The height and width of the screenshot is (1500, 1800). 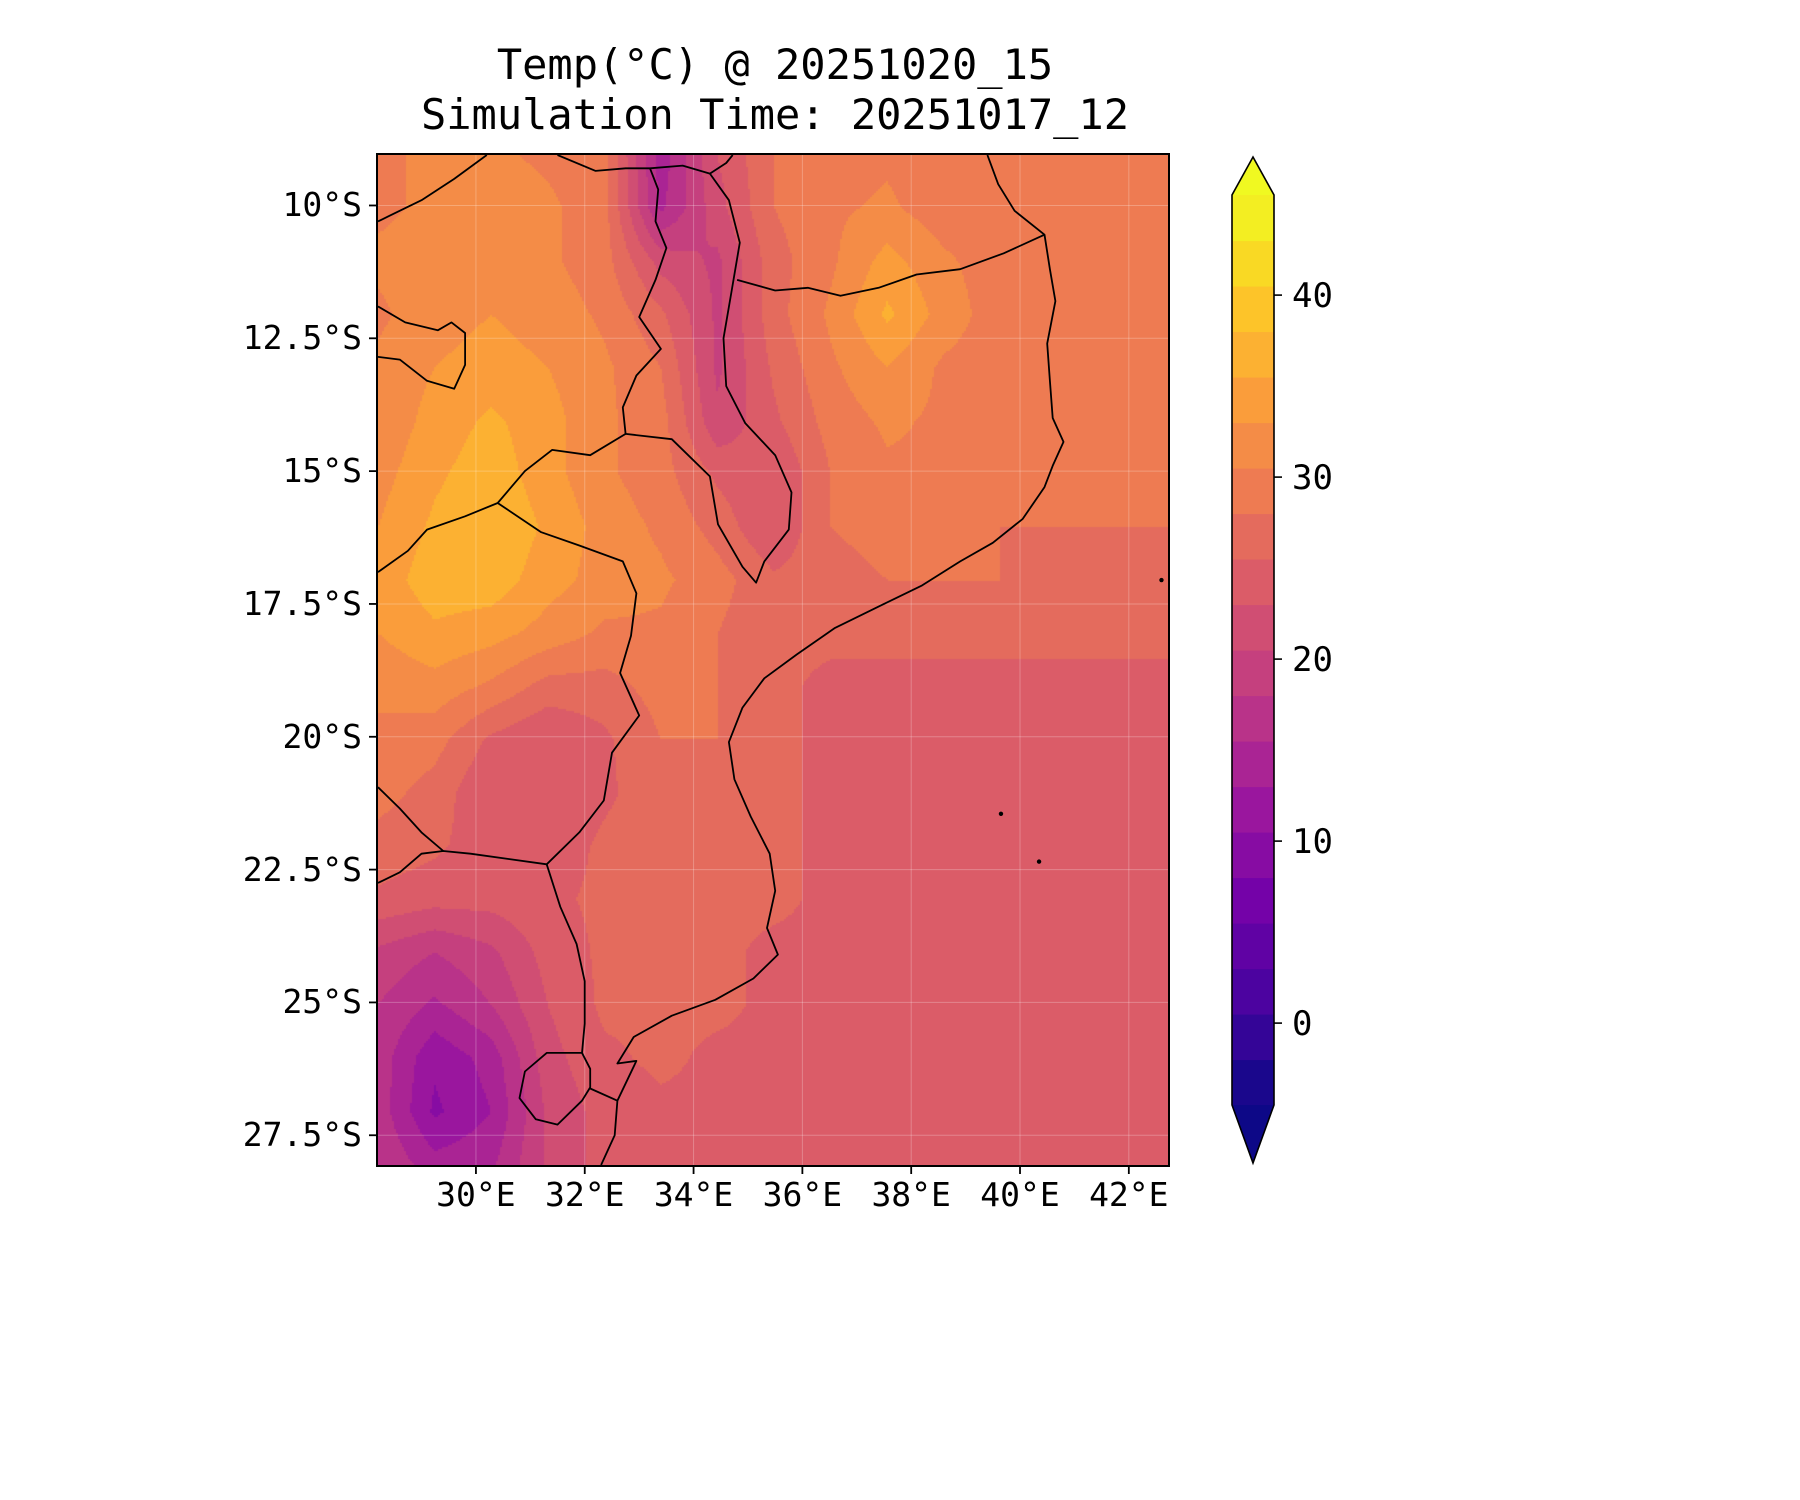 I want to click on colorbar-tick-label: 30, so click(x=1312, y=478).